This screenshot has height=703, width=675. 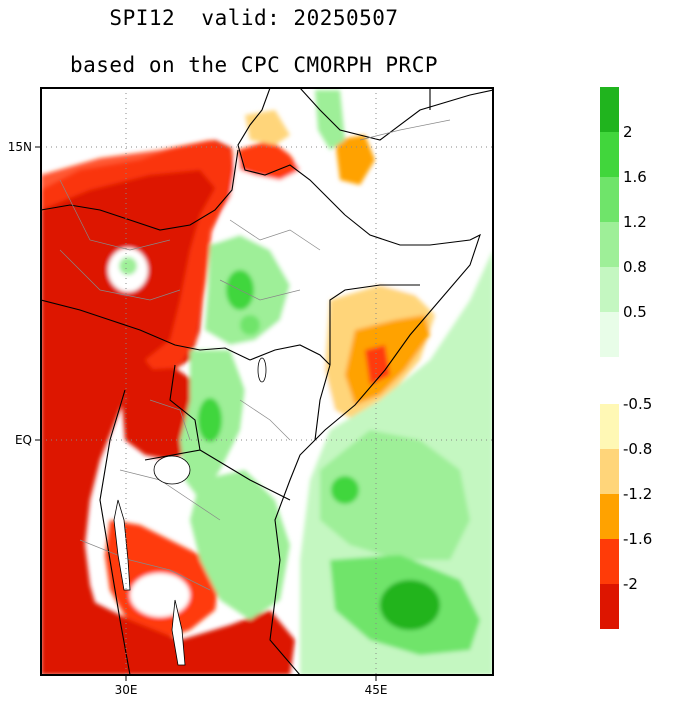 I want to click on colorbar-wet-label: 1.6, so click(x=635, y=177).